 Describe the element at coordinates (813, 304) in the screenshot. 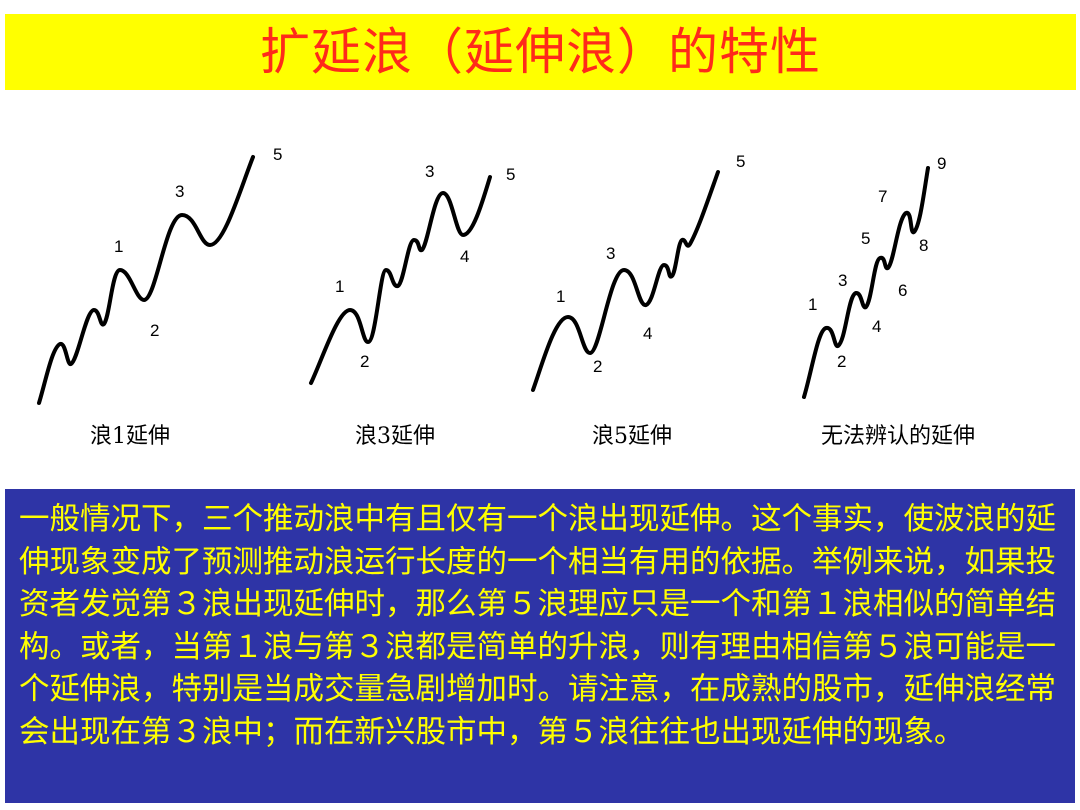

I see `wave4-label-1: 1` at that location.